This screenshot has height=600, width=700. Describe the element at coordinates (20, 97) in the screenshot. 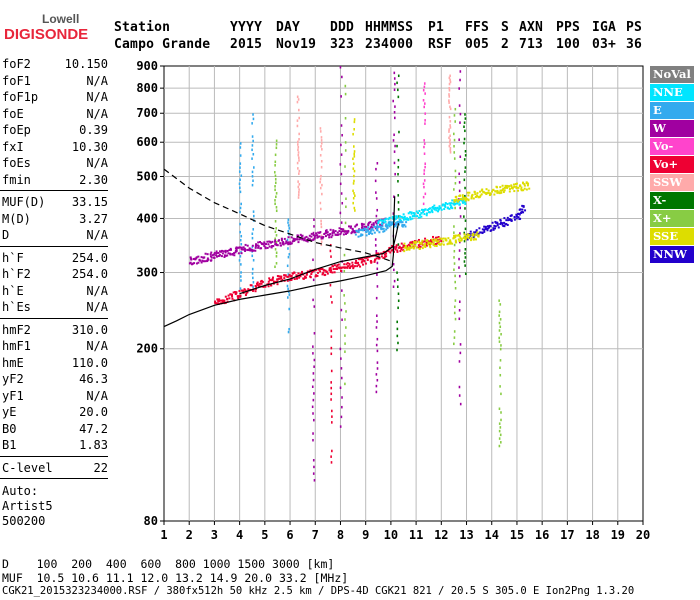

I see `param-label: foF1p` at that location.